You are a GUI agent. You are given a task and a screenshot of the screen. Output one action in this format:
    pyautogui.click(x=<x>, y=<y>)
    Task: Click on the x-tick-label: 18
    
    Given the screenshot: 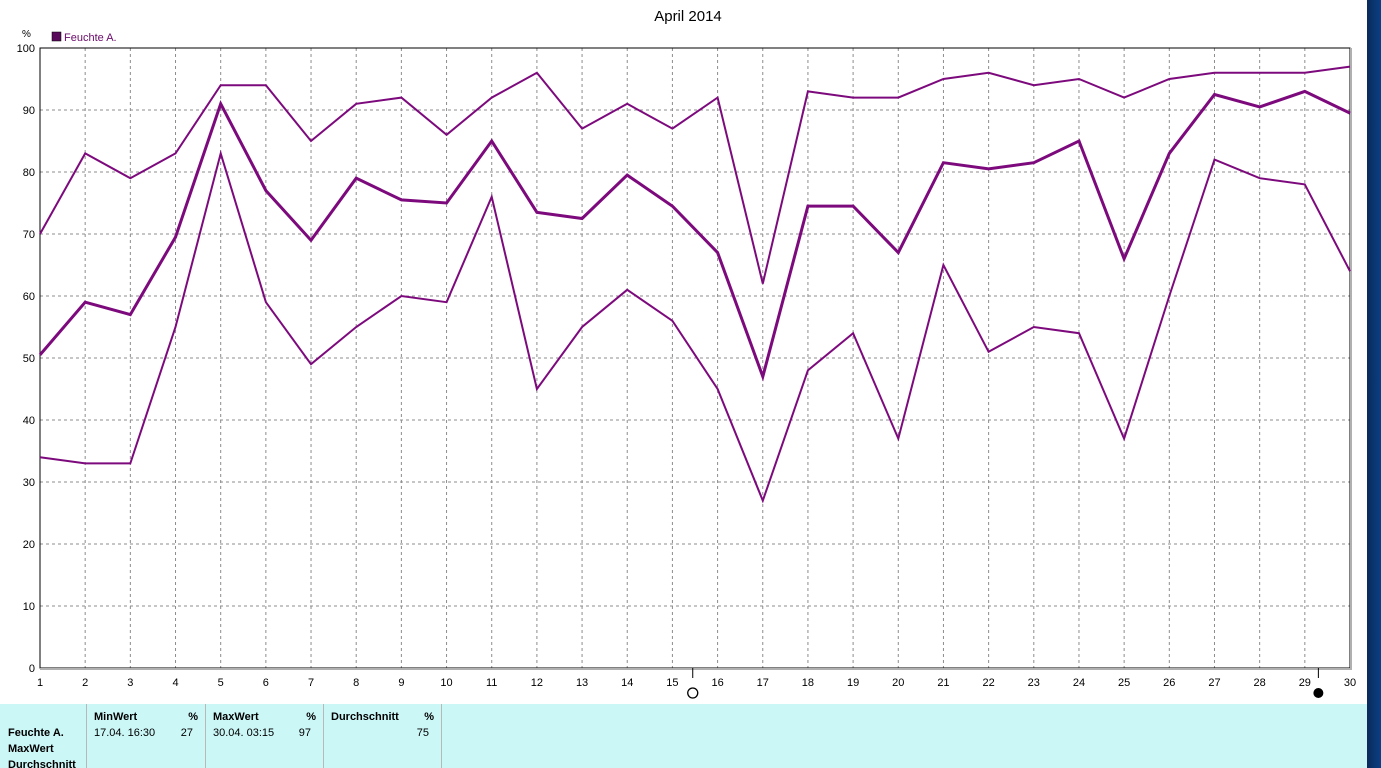 What is the action you would take?
    pyautogui.click(x=808, y=683)
    